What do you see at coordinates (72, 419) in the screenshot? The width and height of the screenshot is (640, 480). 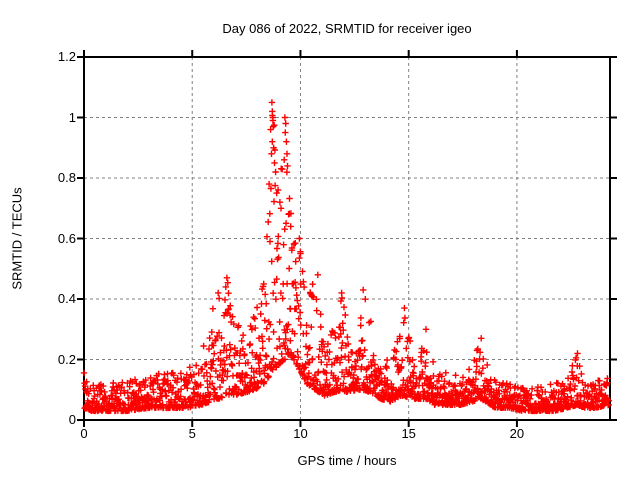 I see `y-tick-label: 0` at bounding box center [72, 419].